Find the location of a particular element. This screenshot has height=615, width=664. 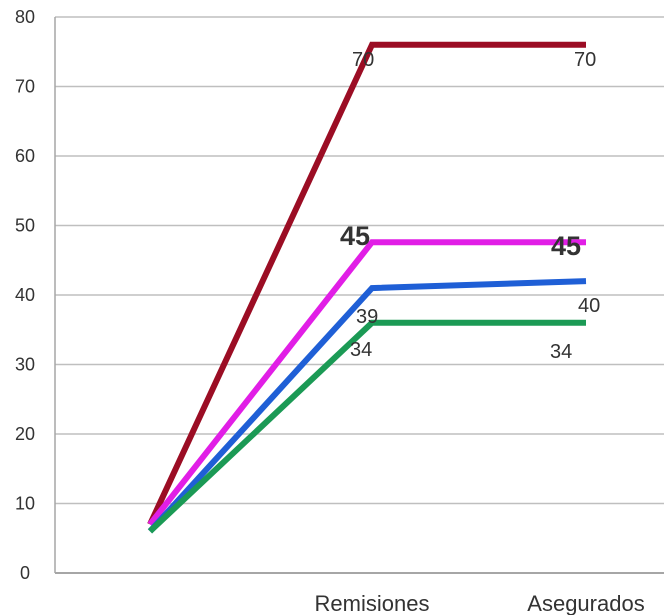

y-tick-label: 30 is located at coordinates (25, 365).